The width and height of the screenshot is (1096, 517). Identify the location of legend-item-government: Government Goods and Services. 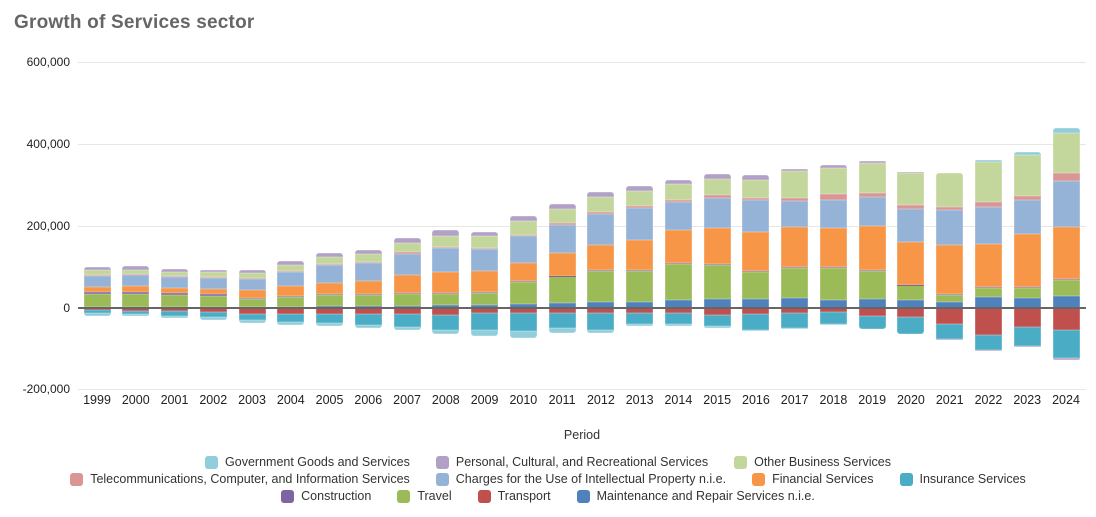
(307, 462).